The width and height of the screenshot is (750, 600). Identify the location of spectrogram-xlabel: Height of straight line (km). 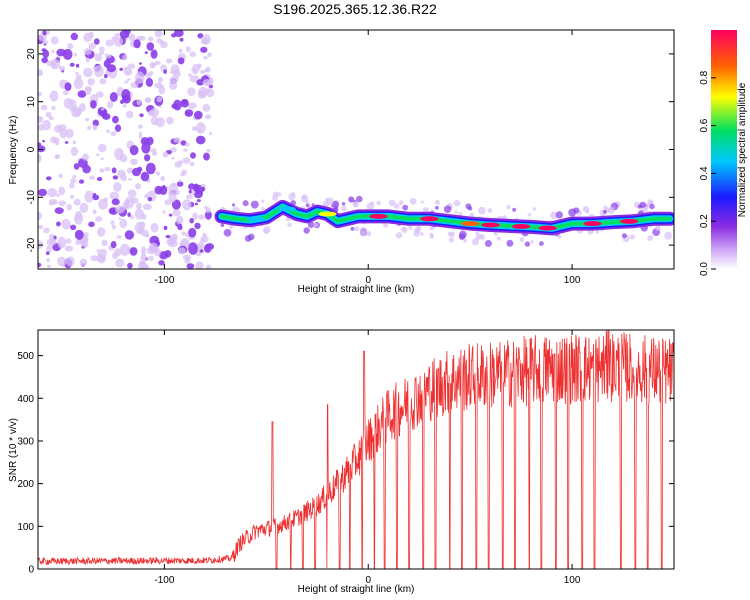
(356, 289).